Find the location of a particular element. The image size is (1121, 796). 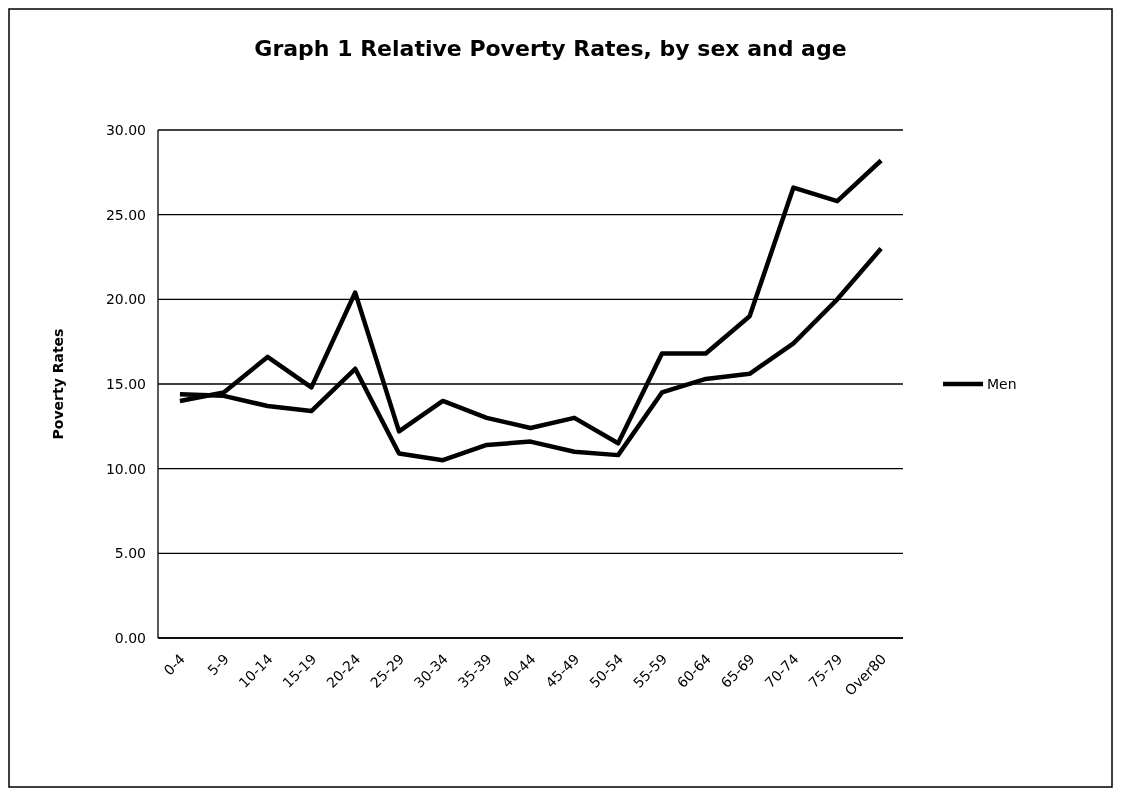

chart-title: Graph 1 Relative Poverty Rates, by sex and age is located at coordinates (550, 48).